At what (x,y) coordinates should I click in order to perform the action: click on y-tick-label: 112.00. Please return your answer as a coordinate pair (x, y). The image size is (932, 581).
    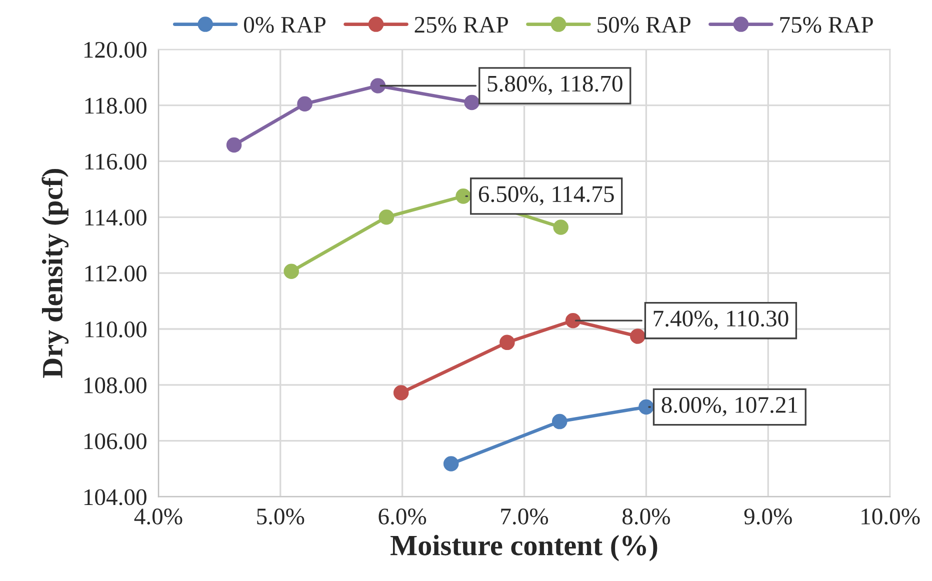
    Looking at the image, I should click on (115, 274).